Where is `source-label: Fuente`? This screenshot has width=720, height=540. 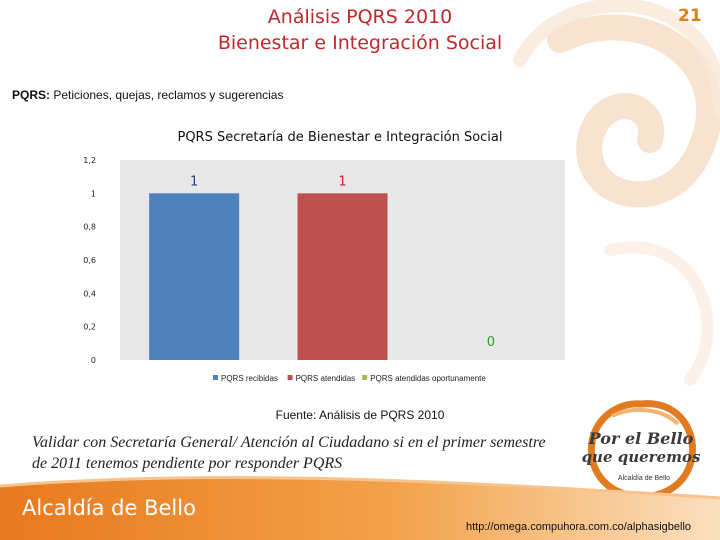
source-label: Fuente is located at coordinates (294, 415).